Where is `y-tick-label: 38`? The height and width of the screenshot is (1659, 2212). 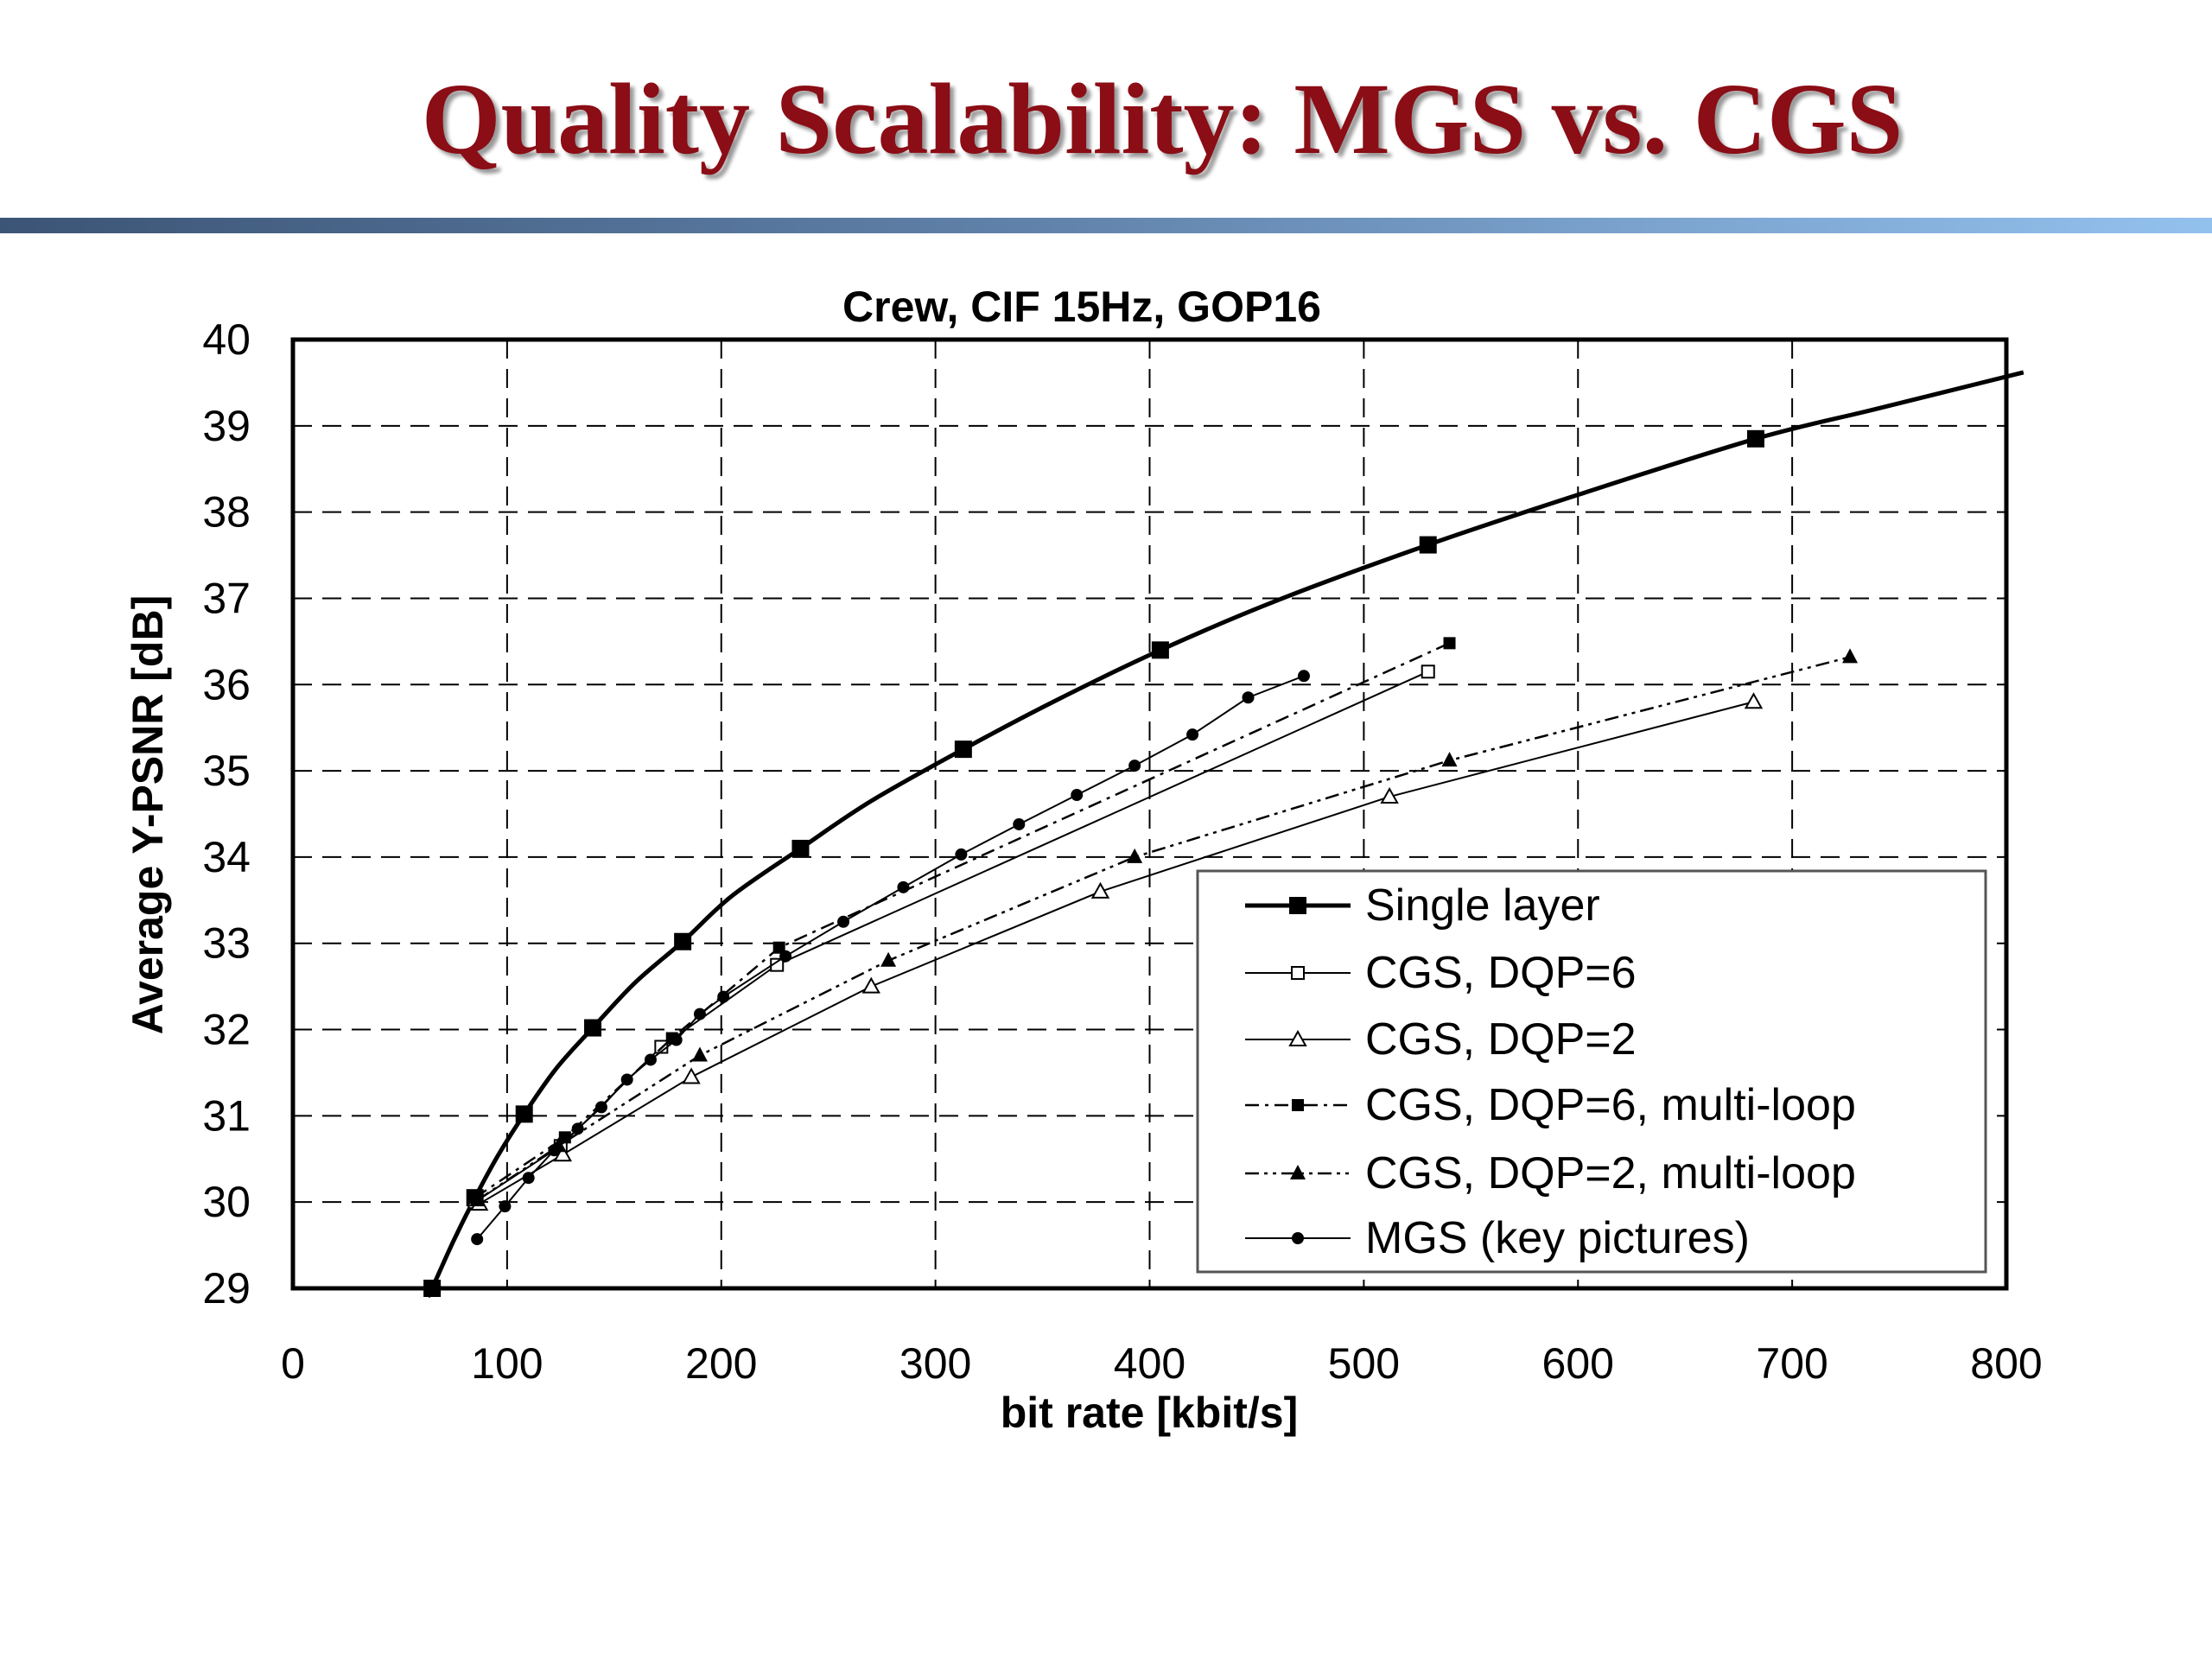
y-tick-label: 38 is located at coordinates (226, 512).